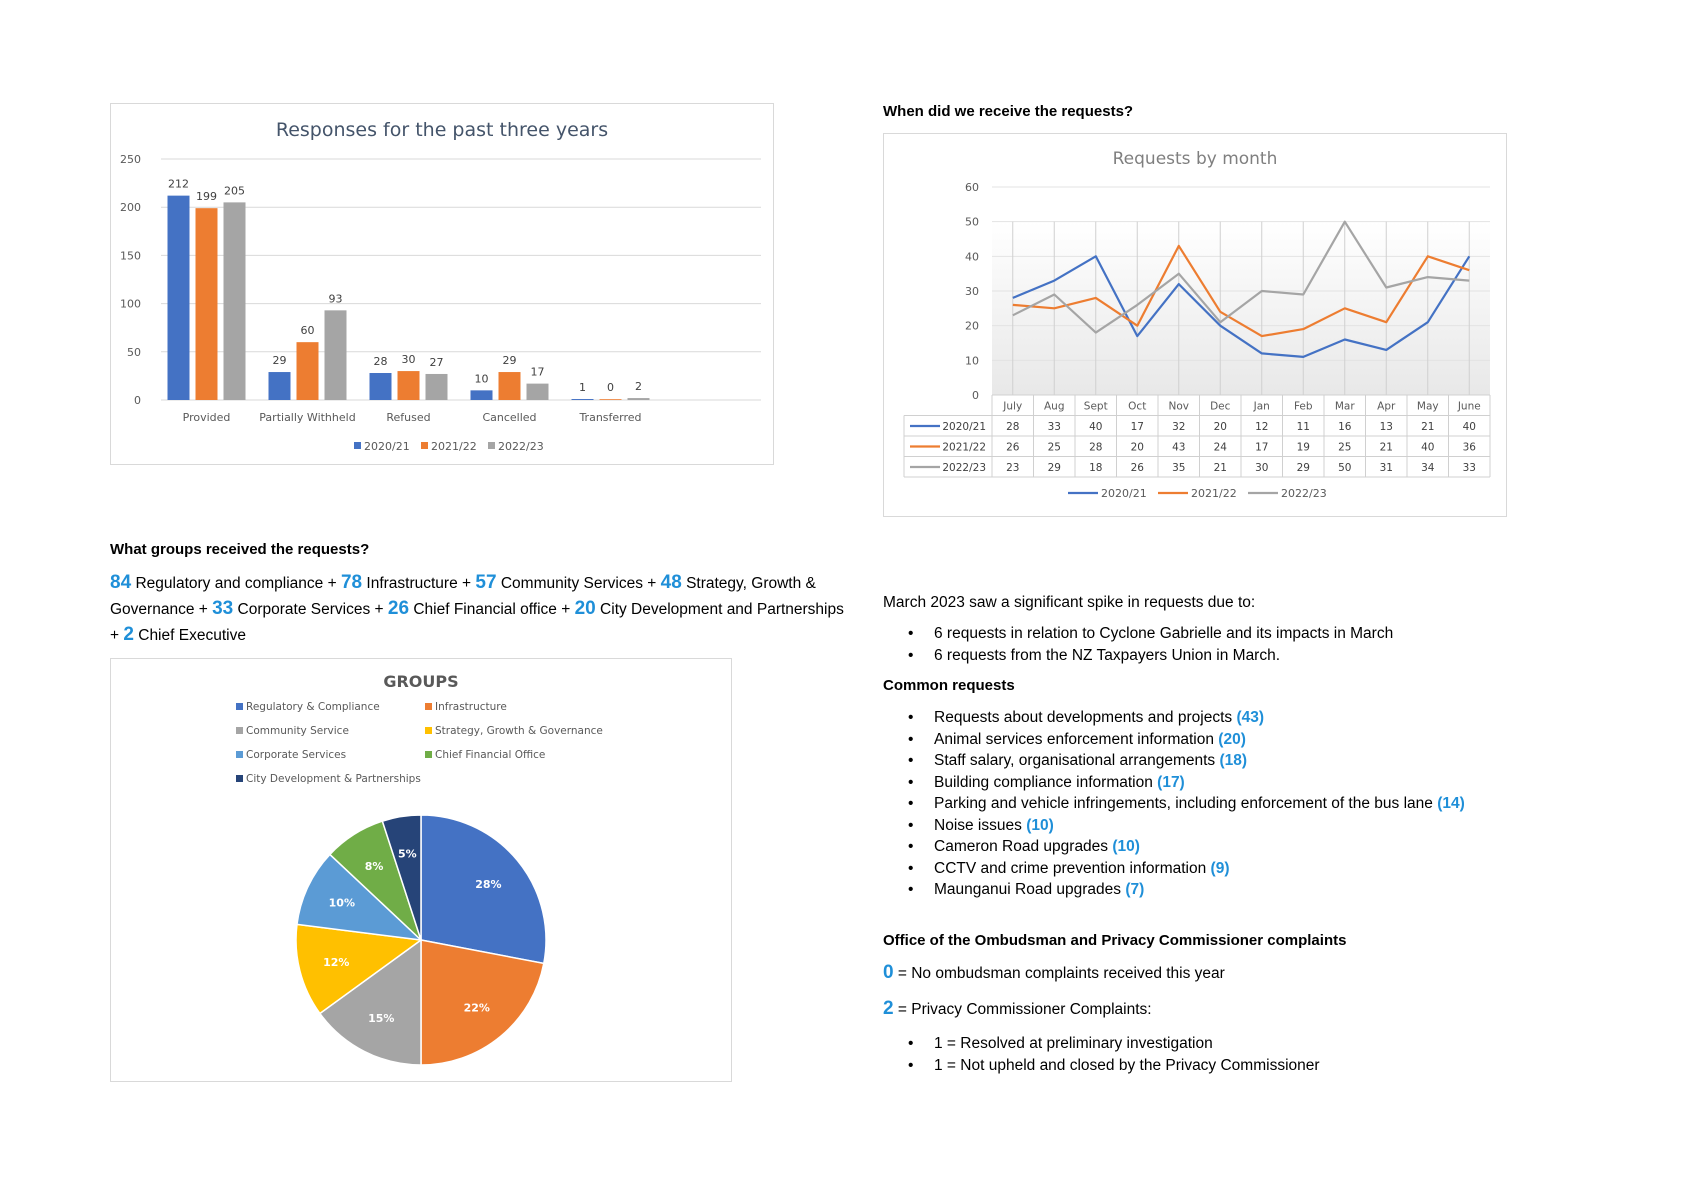 This screenshot has height=1194, width=1689. Describe the element at coordinates (1023, 846) in the screenshot. I see `request-topic: Cameron Road upgrades` at that location.